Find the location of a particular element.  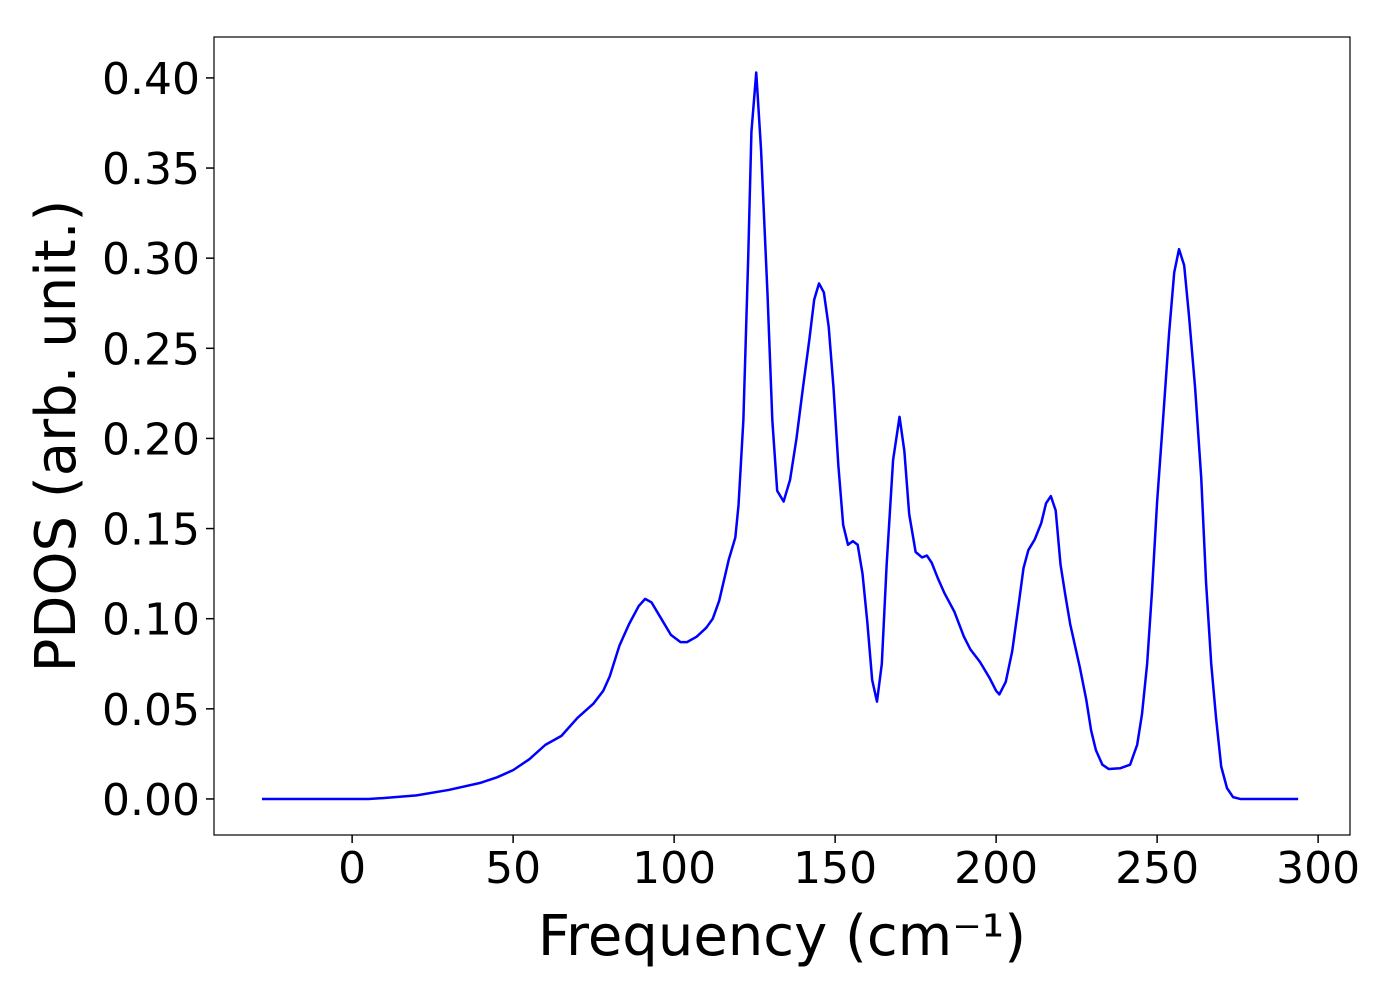

y-tick-label: 0.25 is located at coordinates (151, 349).